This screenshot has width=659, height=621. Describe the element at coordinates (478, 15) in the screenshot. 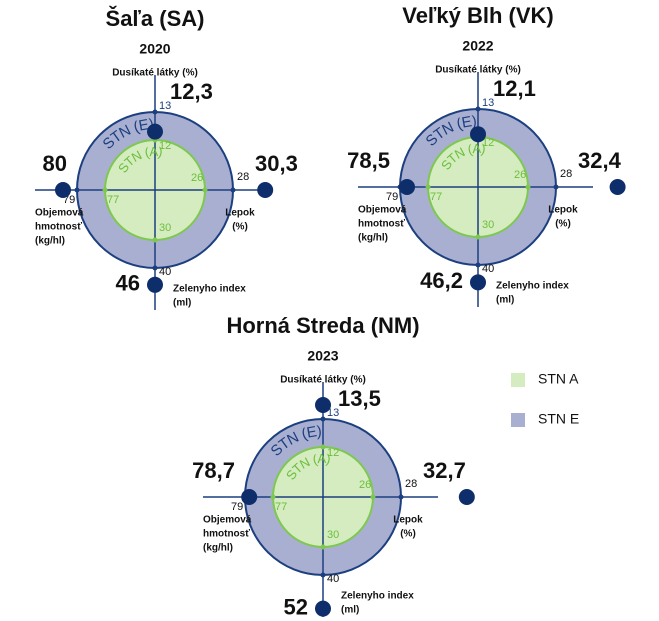

I see `chart-title: Veľký Blh (VK)` at that location.